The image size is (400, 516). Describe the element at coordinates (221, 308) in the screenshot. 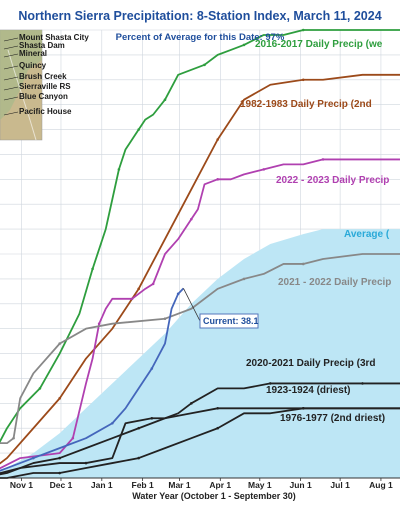

I see `current-callout: Current: 38.1` at that location.